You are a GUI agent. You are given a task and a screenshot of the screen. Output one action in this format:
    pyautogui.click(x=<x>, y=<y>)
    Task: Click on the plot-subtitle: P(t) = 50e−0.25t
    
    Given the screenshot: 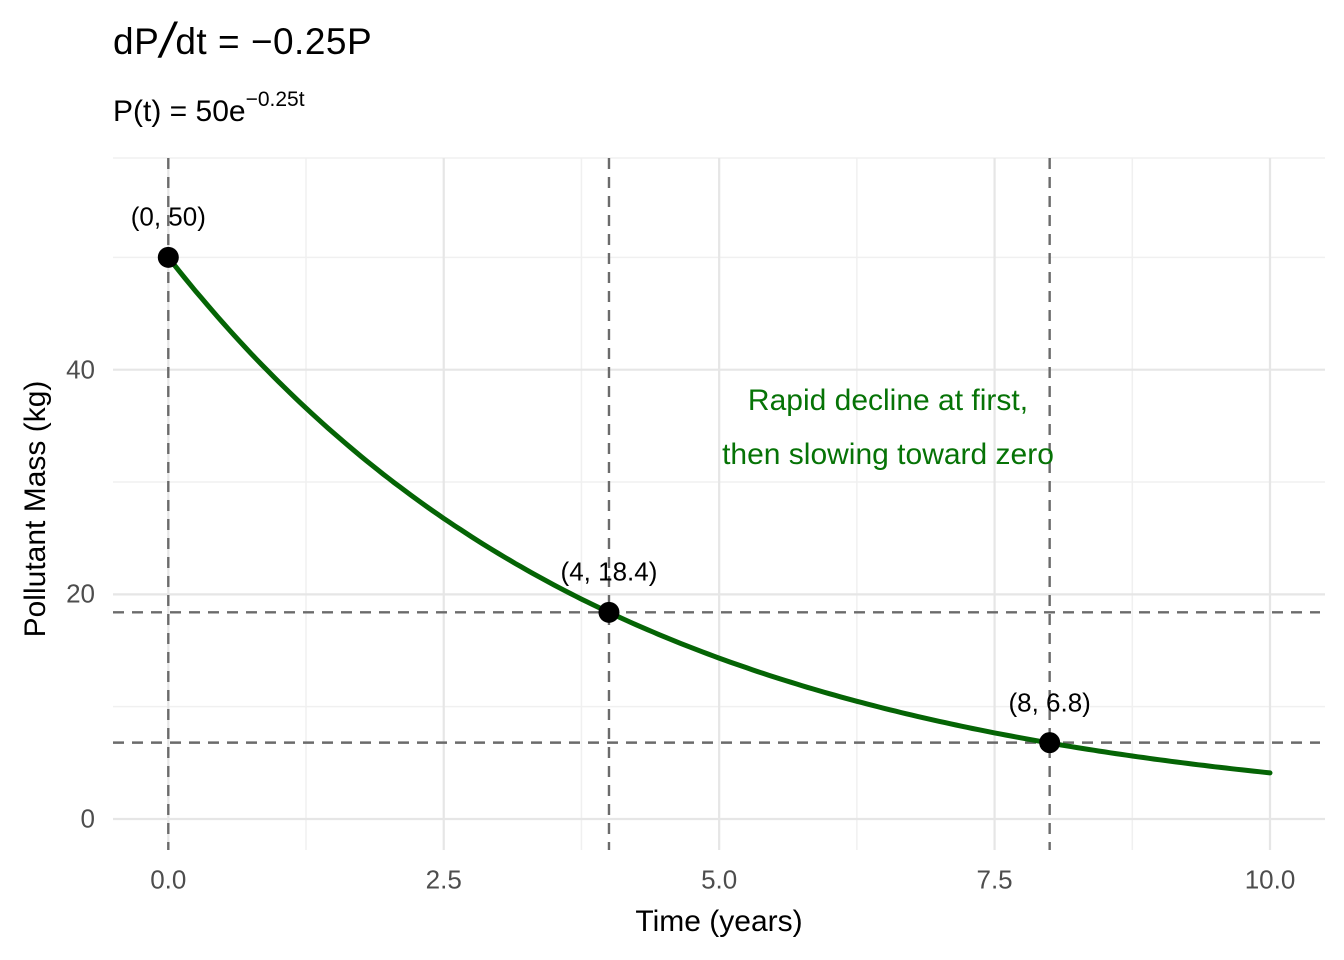 What is the action you would take?
    pyautogui.click(x=209, y=108)
    